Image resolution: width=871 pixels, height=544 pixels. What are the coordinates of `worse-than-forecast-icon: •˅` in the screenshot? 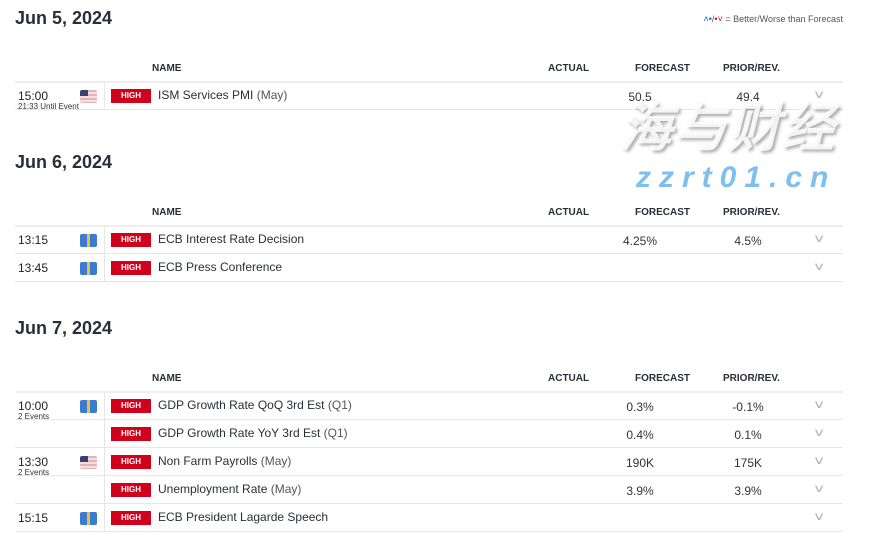 It's located at (718, 19).